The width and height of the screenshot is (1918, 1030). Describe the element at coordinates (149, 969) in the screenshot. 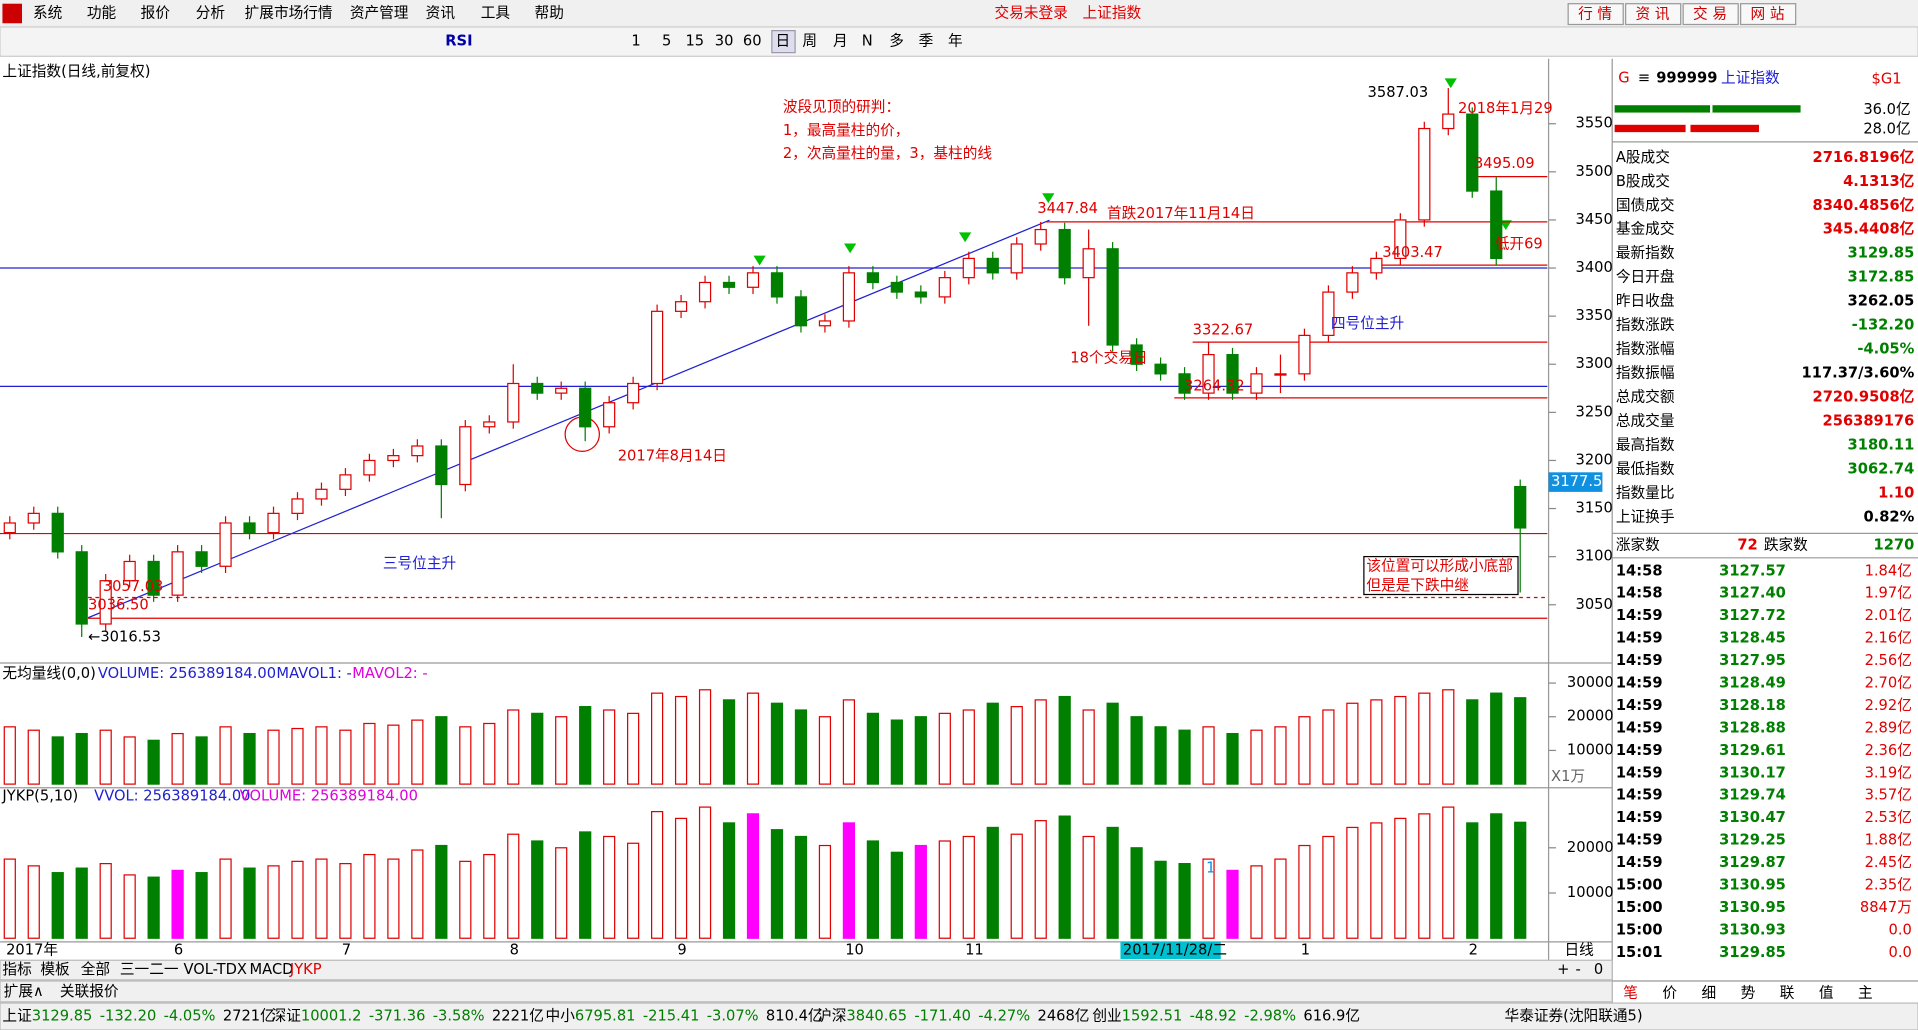

I see `indicator-tab: 三一二一` at that location.